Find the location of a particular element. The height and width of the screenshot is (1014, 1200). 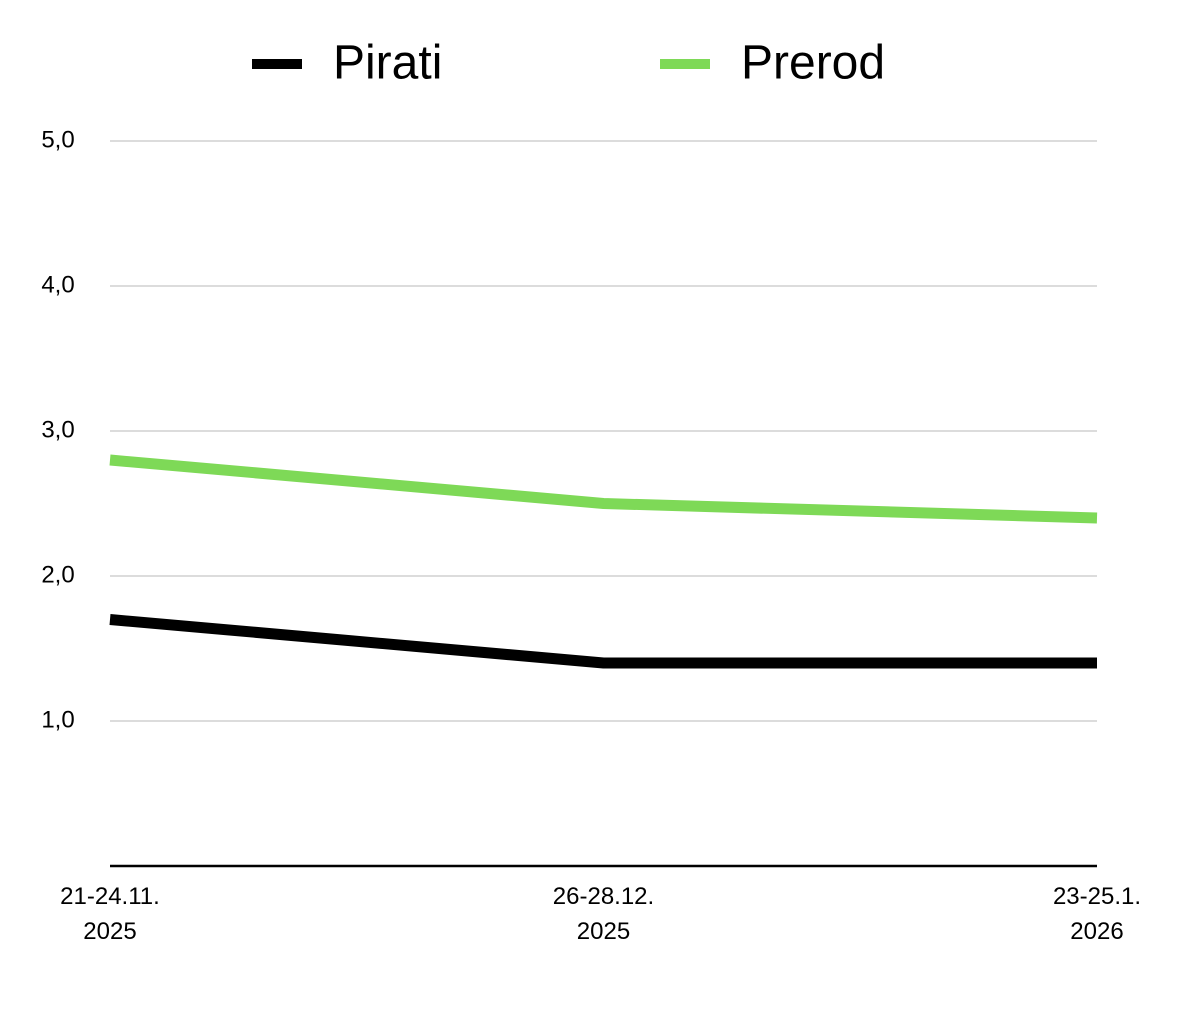

x-tick-label: 26-28.12. 2025 is located at coordinates (603, 914).